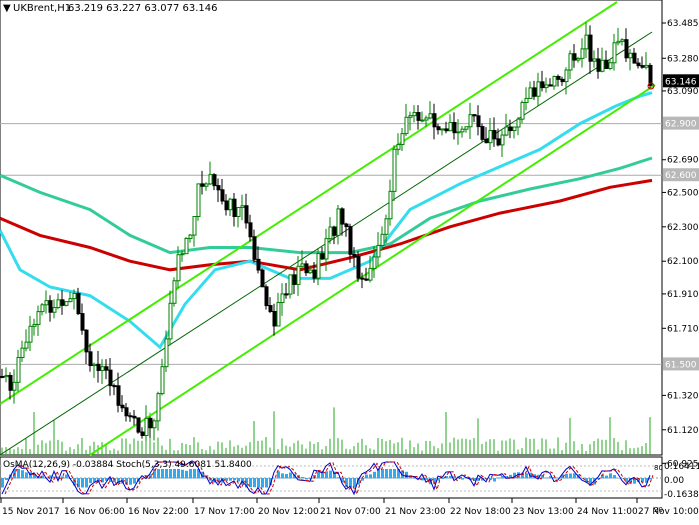 The height and width of the screenshot is (525, 699). What do you see at coordinates (681, 467) in the screenshot?
I see `indicator-tick-label: 0.16411` at bounding box center [681, 467].